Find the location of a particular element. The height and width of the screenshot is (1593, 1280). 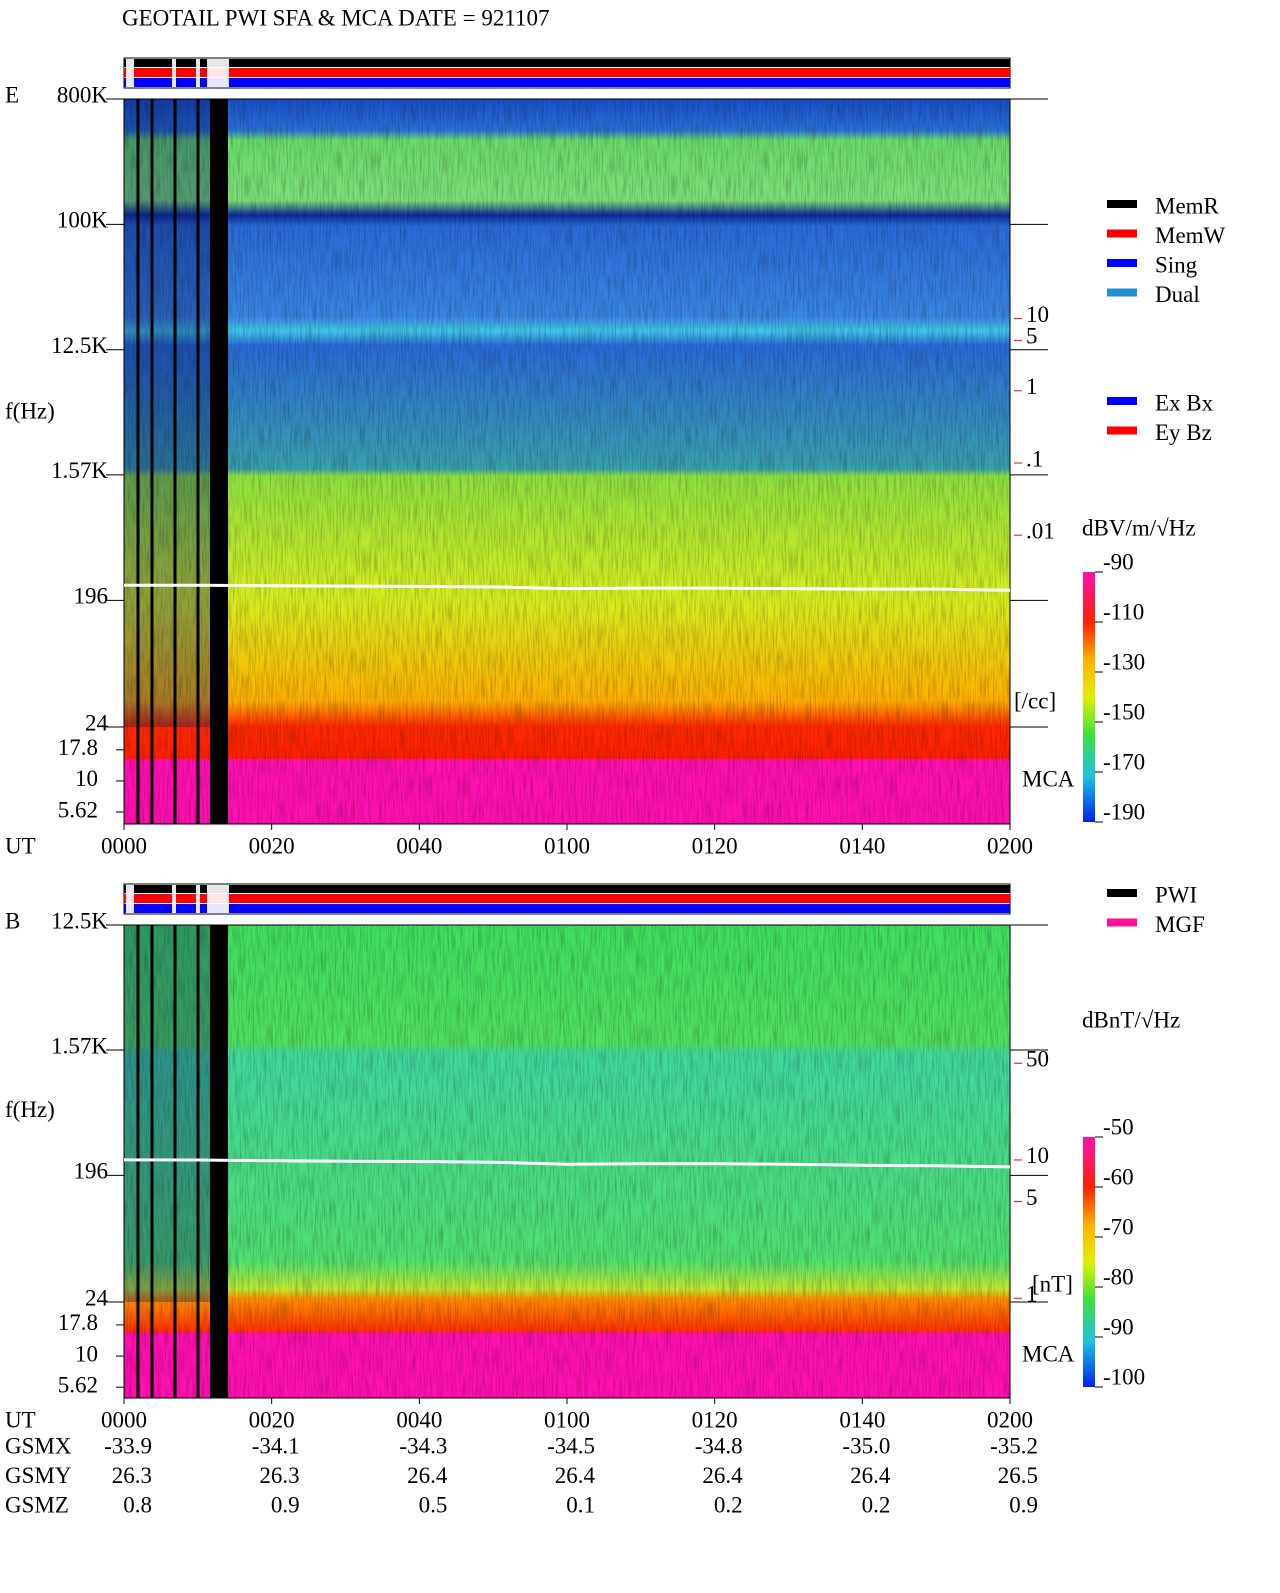

colorbar-tick-label: -170 is located at coordinates (1124, 761).